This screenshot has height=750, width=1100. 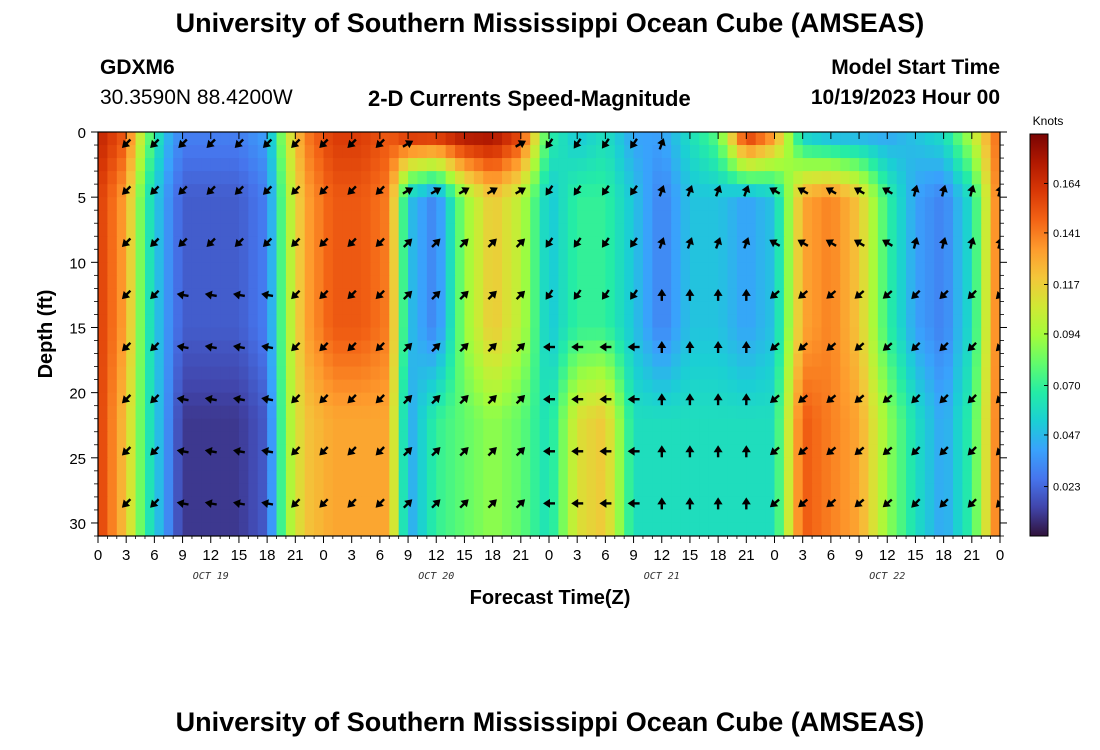 I want to click on x-tick-label: 0, so click(x=1000, y=555).